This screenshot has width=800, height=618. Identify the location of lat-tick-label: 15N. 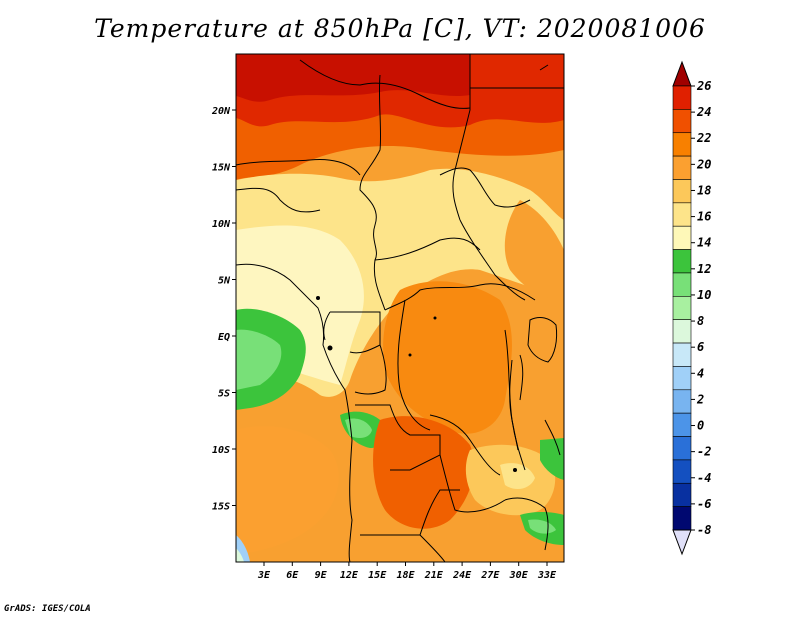
(221, 168).